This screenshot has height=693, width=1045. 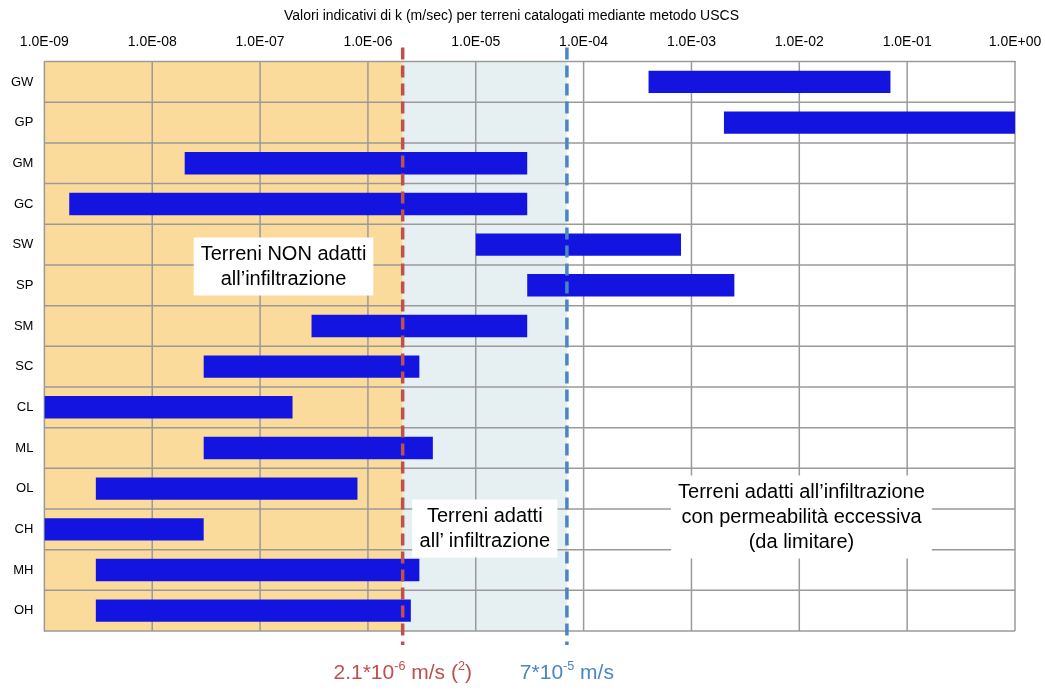 I want to click on y-tick-label: SM, so click(x=23, y=325).